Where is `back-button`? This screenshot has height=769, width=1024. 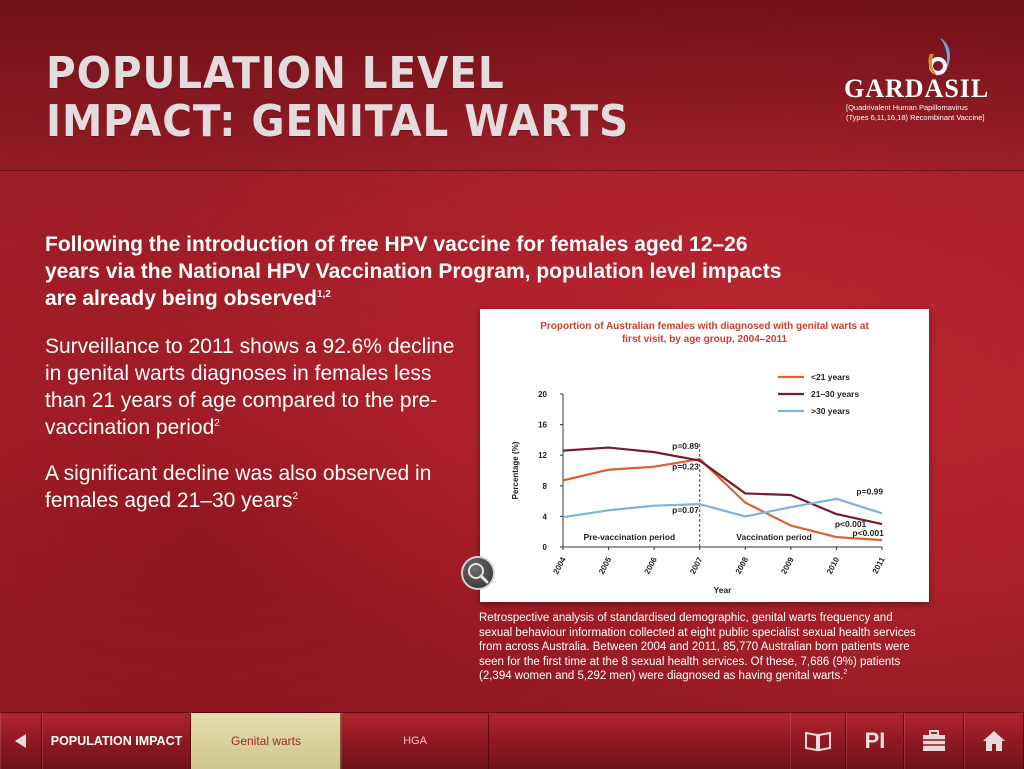 back-button is located at coordinates (21, 741).